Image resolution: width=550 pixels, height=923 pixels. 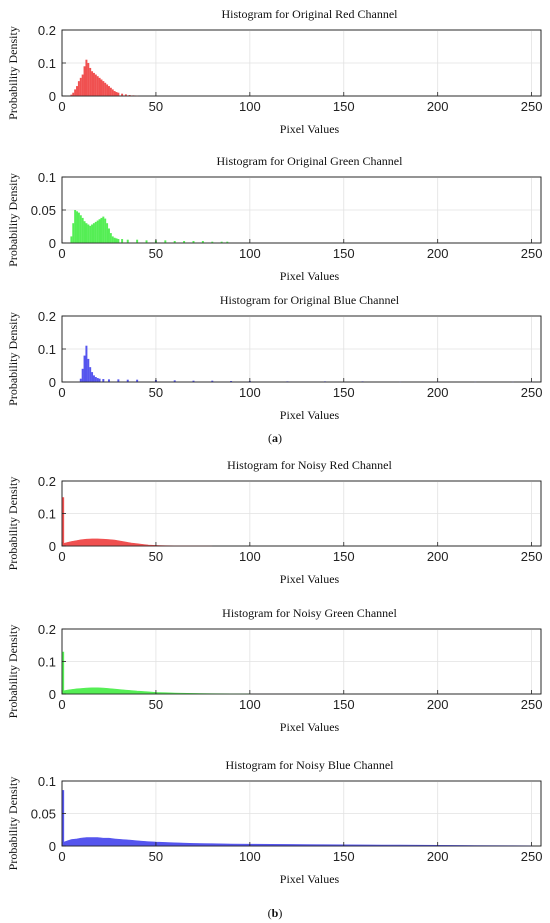 I want to click on panel-label-b: (b), so click(x=275, y=913).